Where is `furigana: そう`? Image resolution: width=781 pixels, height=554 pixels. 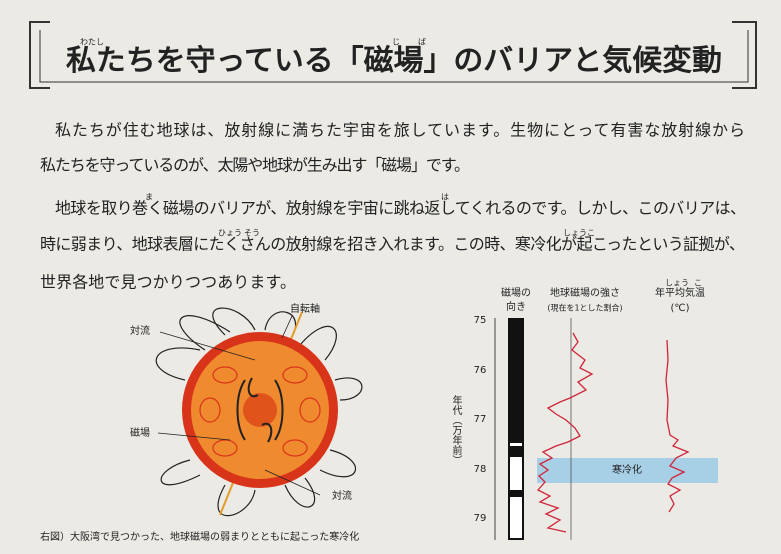 furigana: そう is located at coordinates (252, 233).